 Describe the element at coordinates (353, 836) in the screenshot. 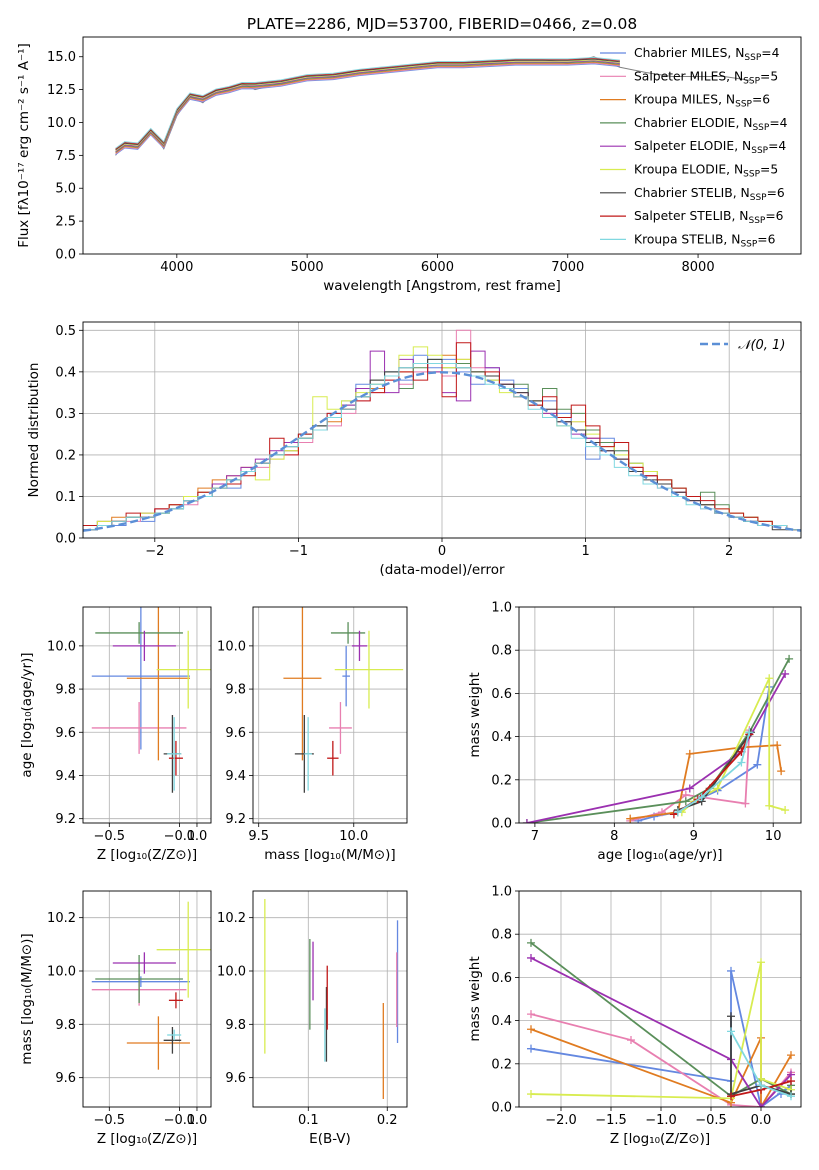

I see `x-tick-label: 10.0` at that location.